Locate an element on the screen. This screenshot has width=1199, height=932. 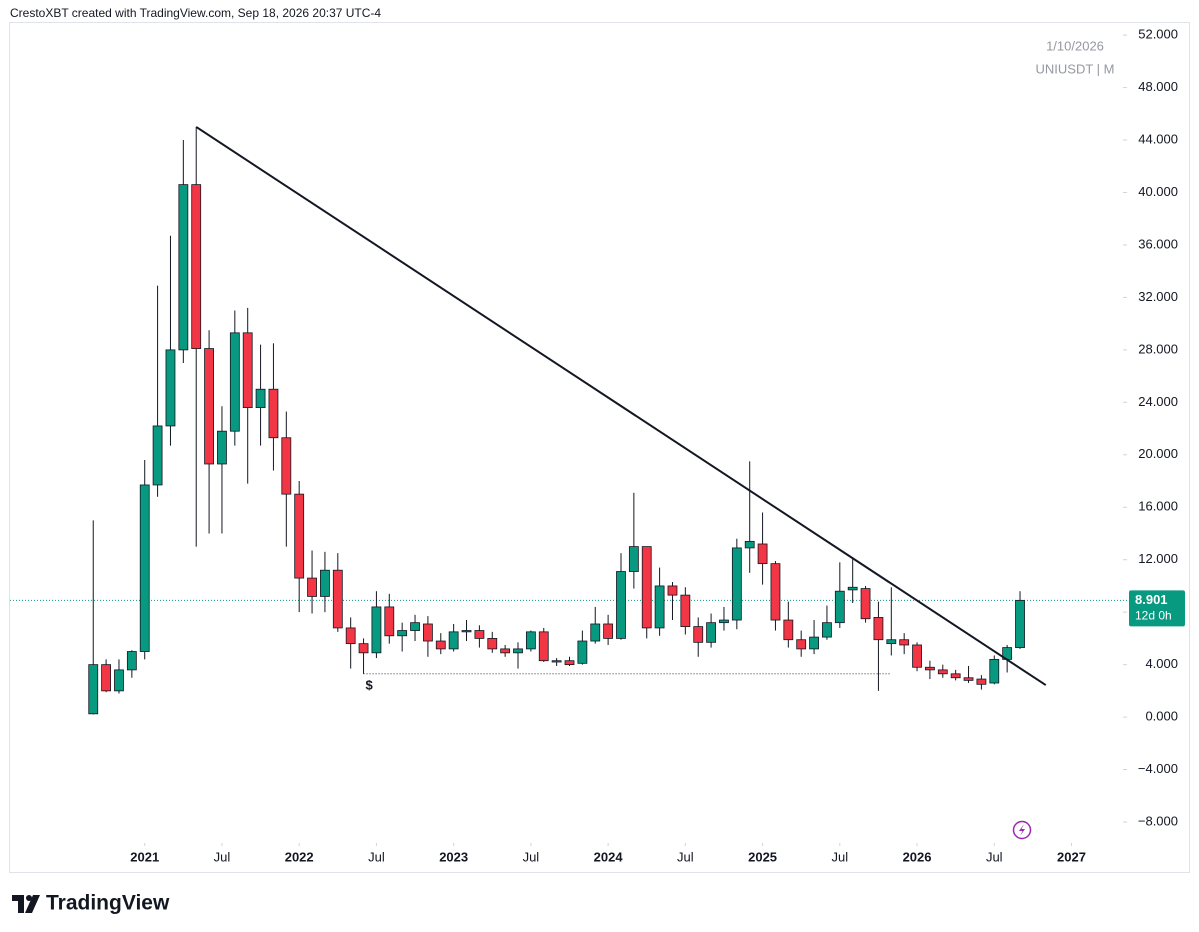
x-tick-label: 2025 is located at coordinates (762, 856).